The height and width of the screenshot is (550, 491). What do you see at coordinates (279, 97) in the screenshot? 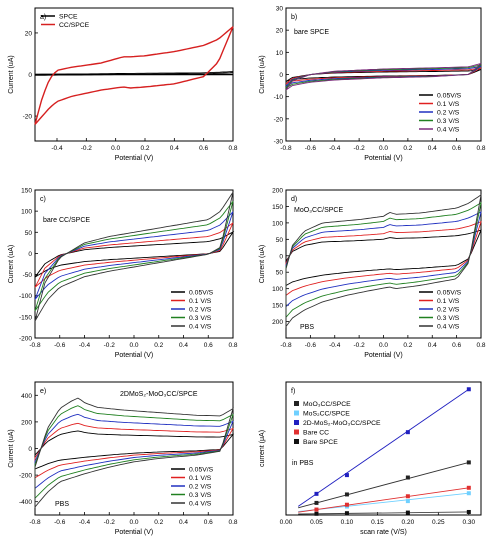
I see `y-tick-label: -10` at bounding box center [279, 97].